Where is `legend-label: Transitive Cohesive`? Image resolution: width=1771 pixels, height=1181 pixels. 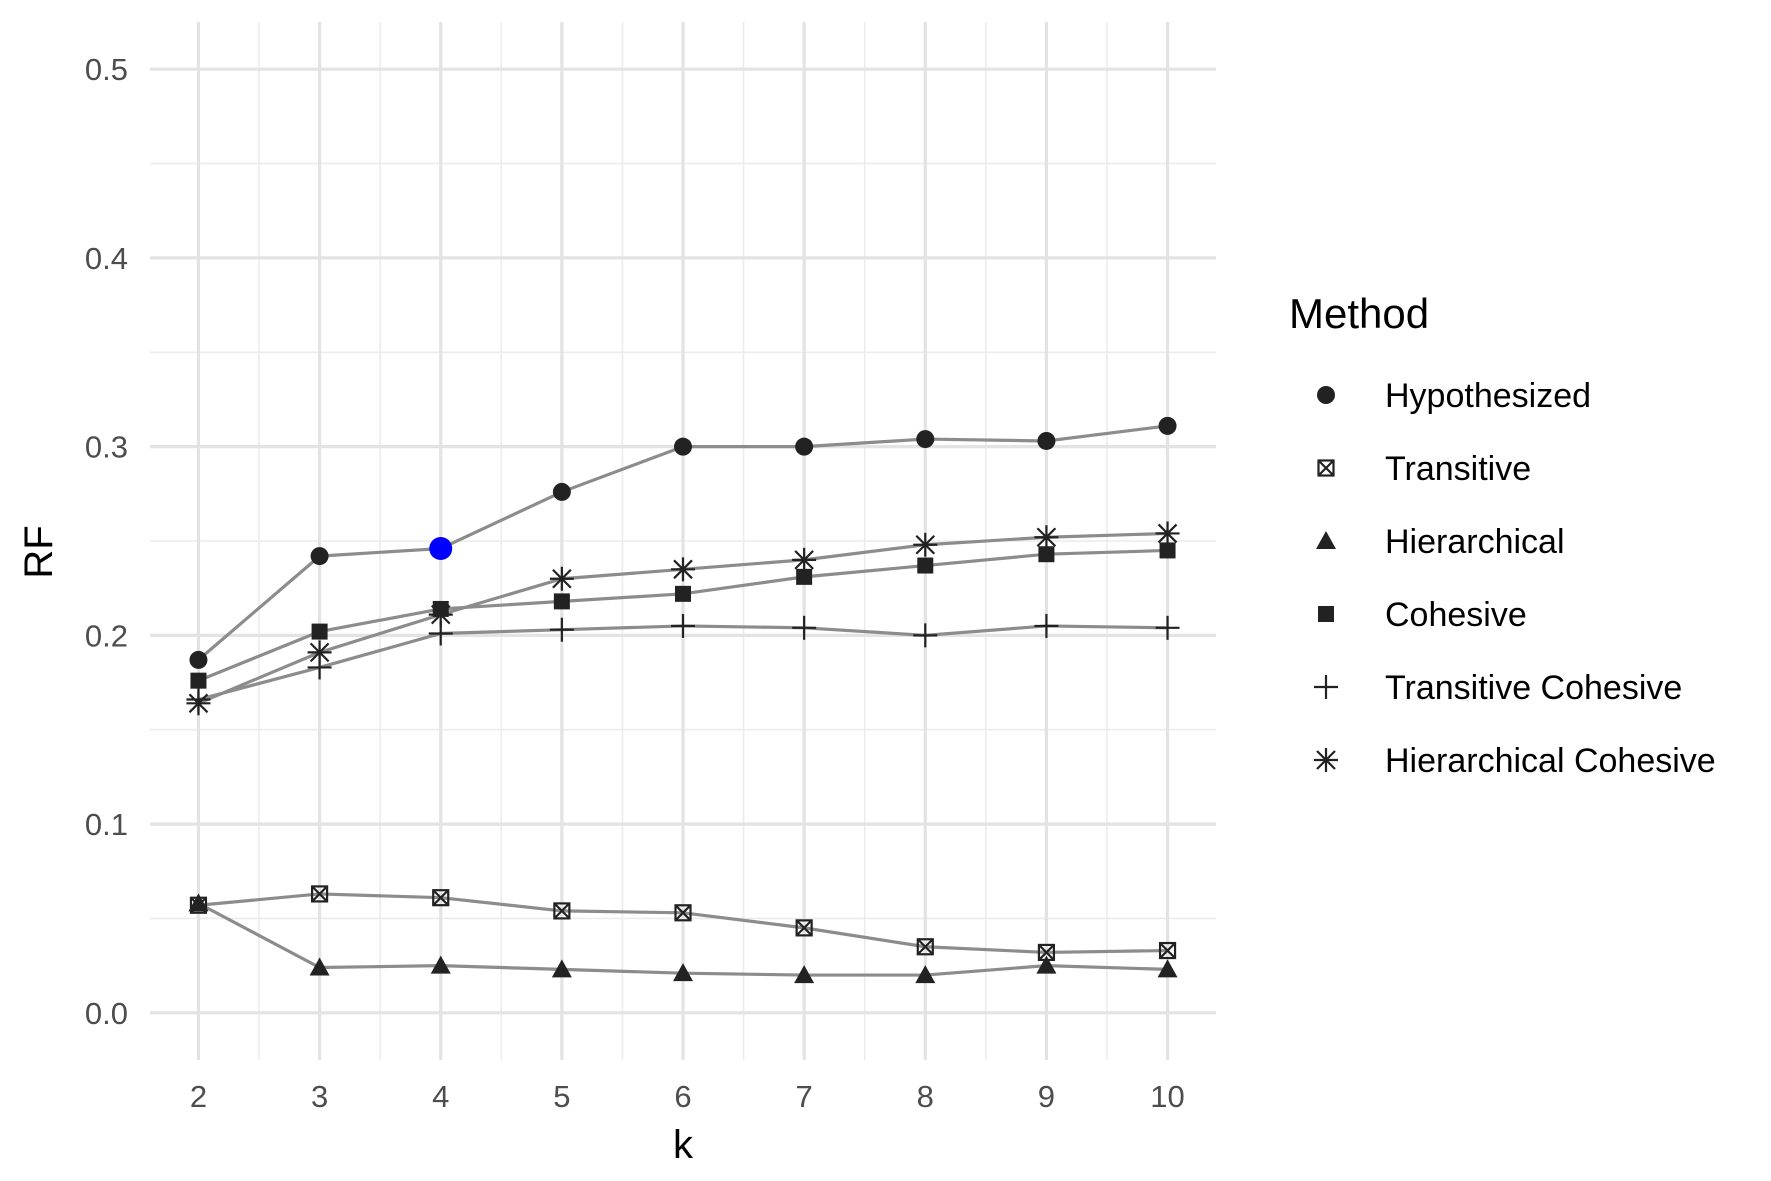 legend-label: Transitive Cohesive is located at coordinates (1533, 688).